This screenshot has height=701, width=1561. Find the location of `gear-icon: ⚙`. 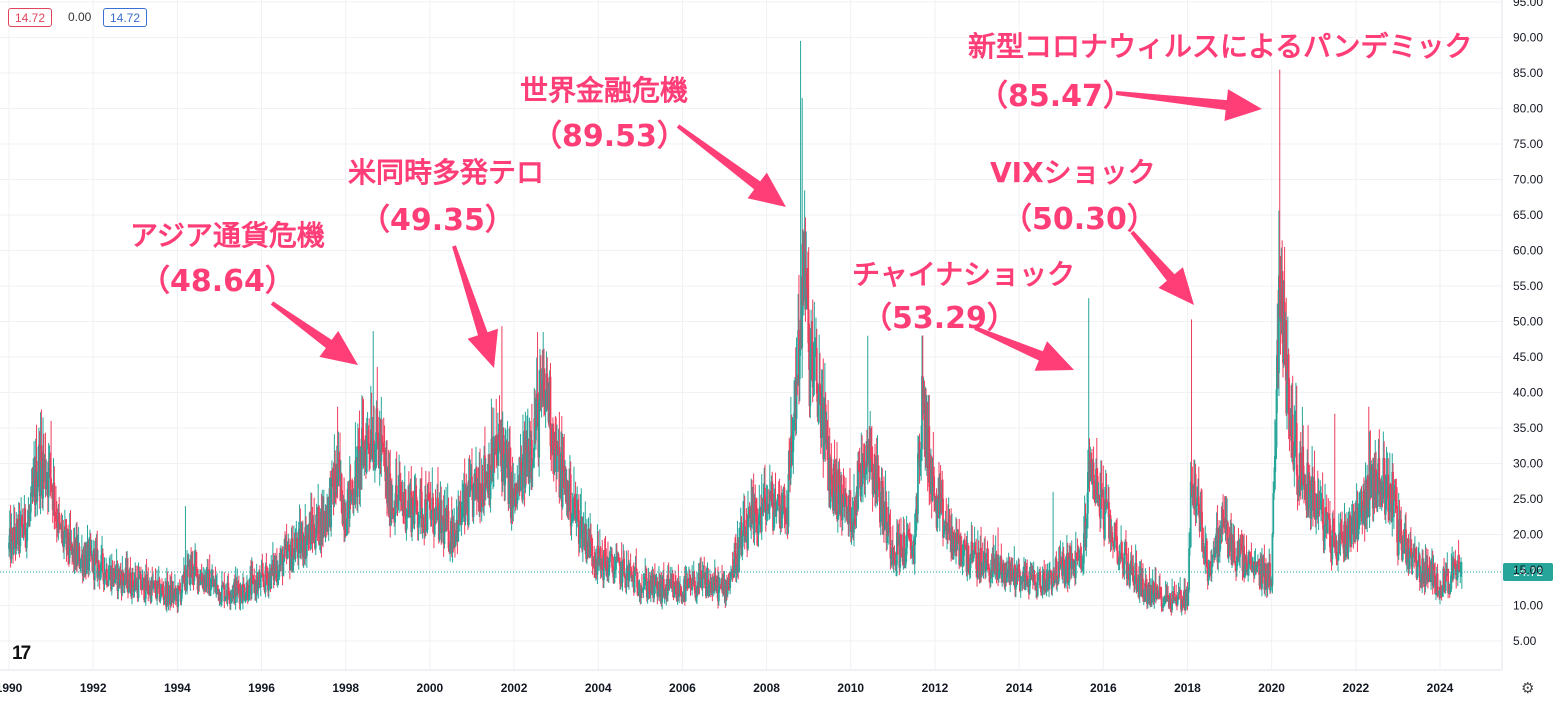

gear-icon: ⚙ is located at coordinates (1528, 688).